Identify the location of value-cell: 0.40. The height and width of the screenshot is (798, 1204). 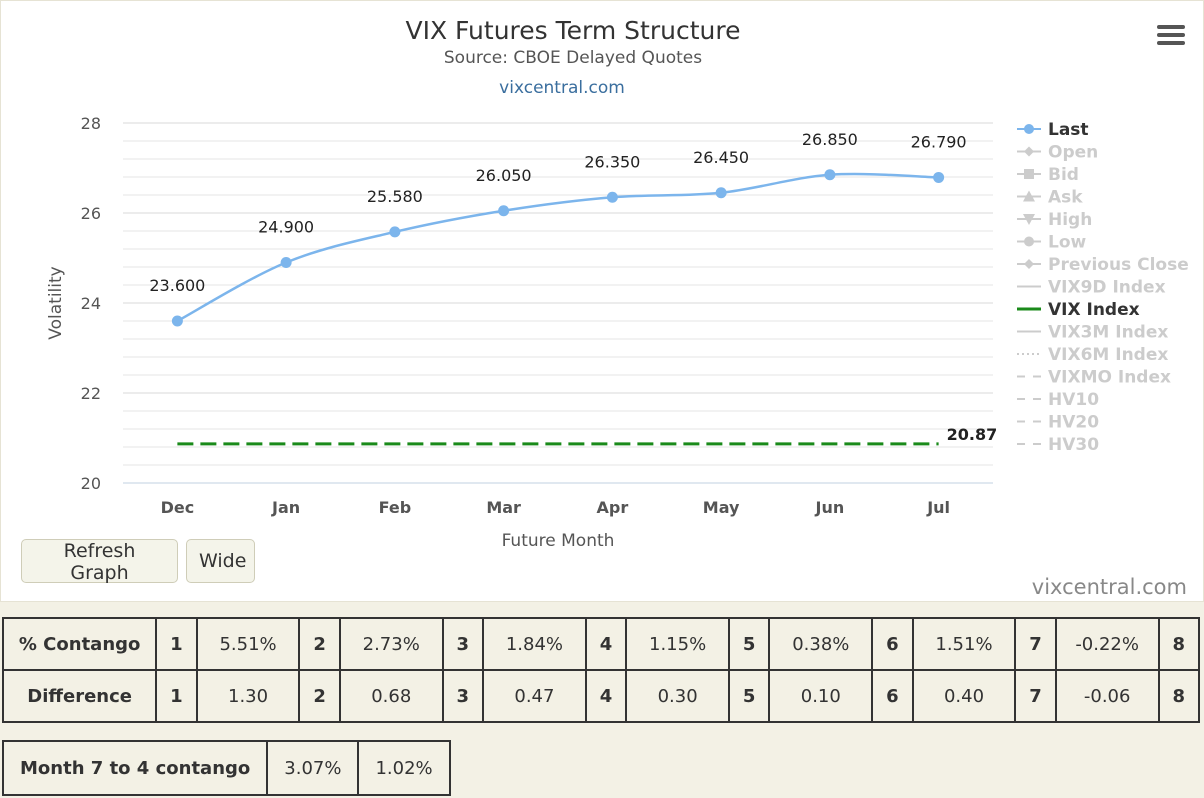
(964, 696).